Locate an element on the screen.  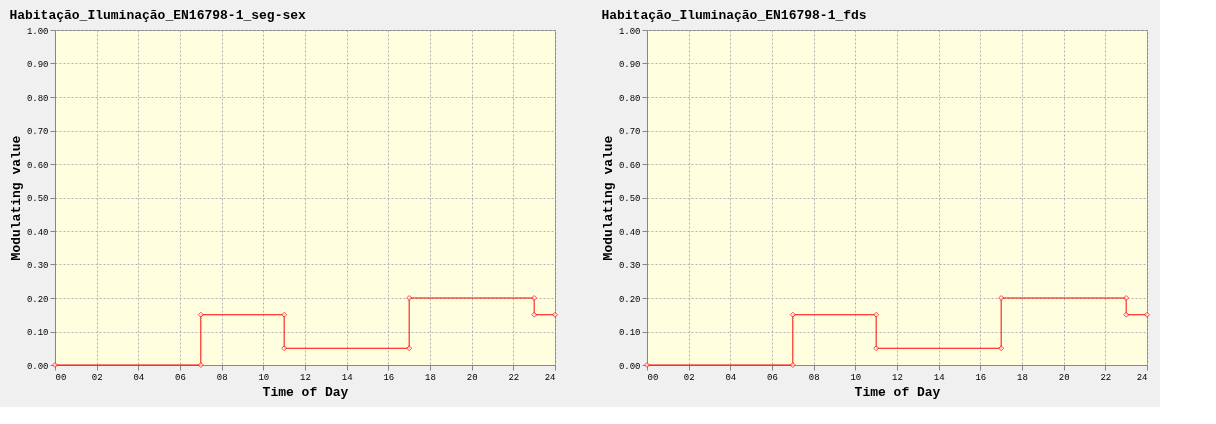
chart-title: Habitação_Iluminação_EN16798-1_fds is located at coordinates (734, 15).